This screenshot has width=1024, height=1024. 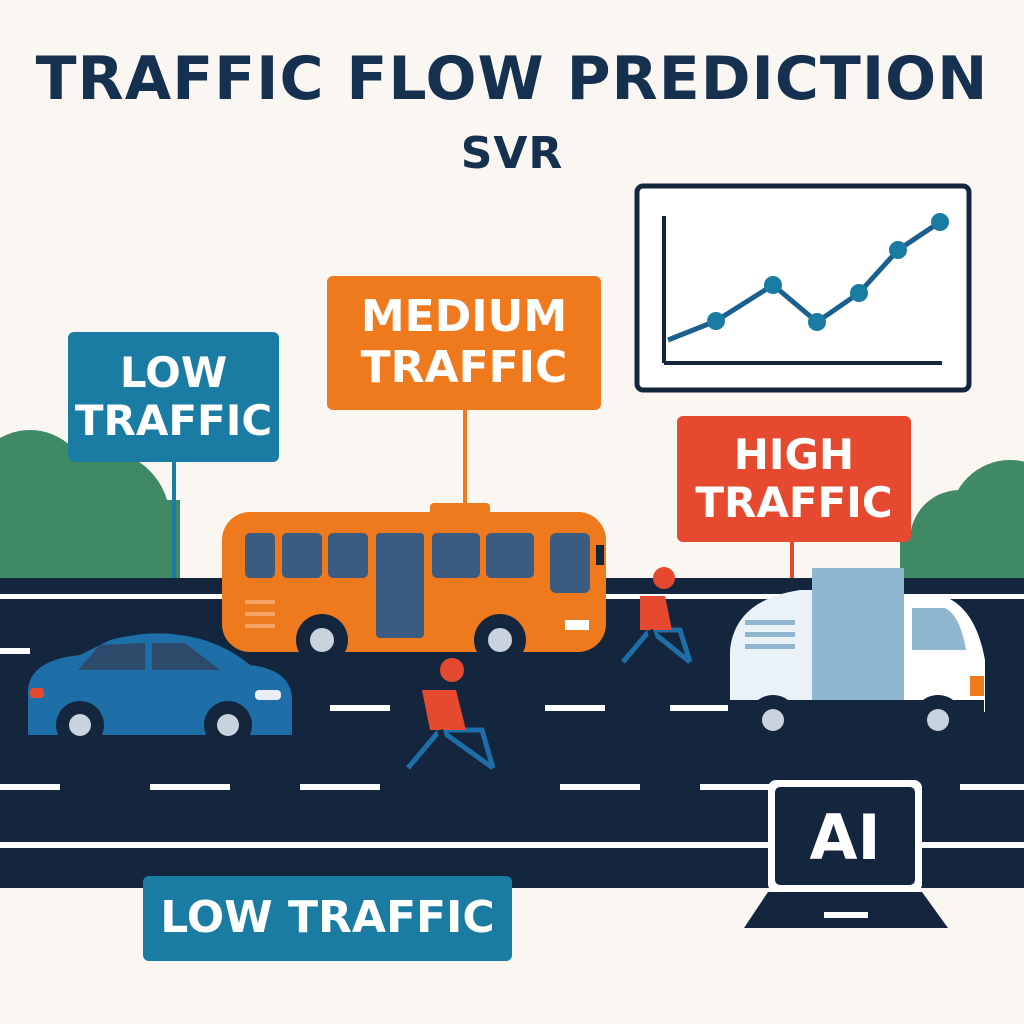 I want to click on cyclist-upper, so click(x=656, y=628).